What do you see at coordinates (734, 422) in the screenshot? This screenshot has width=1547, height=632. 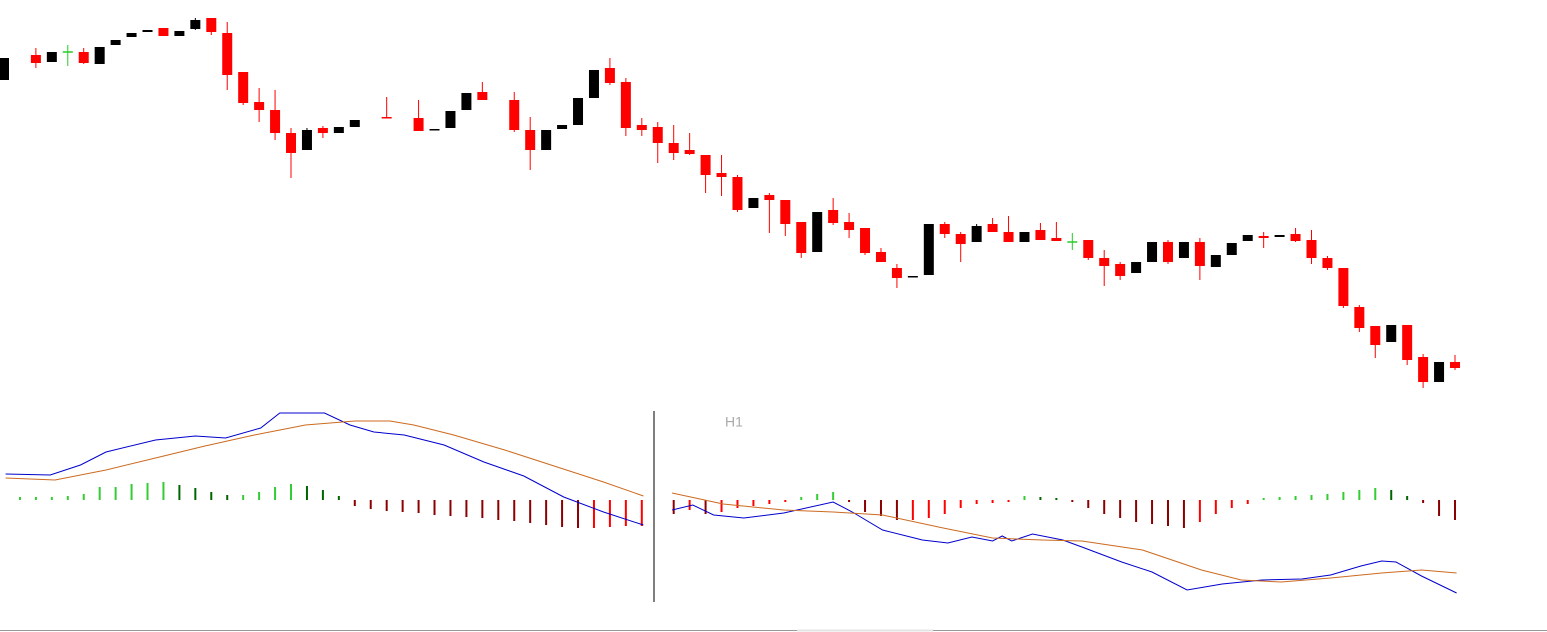 I see `timeframe-label: H1` at bounding box center [734, 422].